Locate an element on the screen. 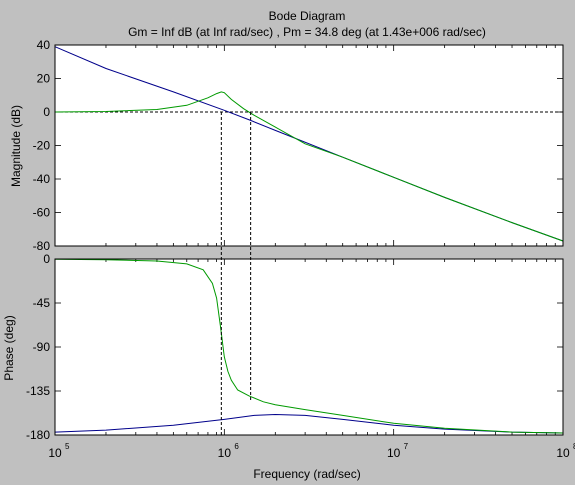 The height and width of the screenshot is (485, 575). x-tick-exponent: 6 is located at coordinates (236, 446).